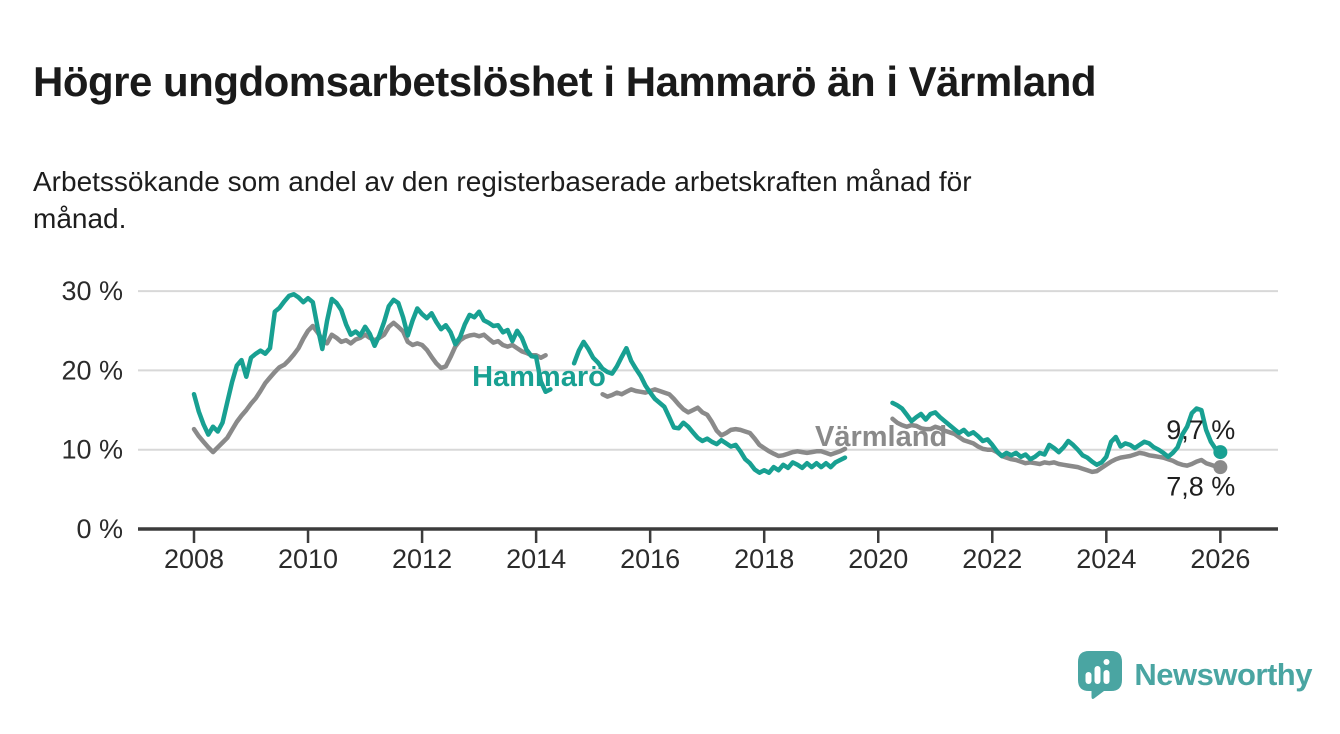 The width and height of the screenshot is (1340, 734). What do you see at coordinates (422, 559) in the screenshot?
I see `x-tick-label: 2012` at bounding box center [422, 559].